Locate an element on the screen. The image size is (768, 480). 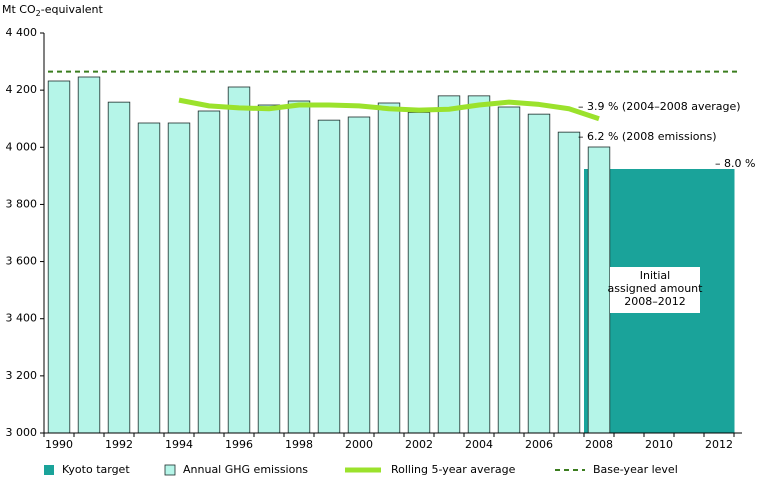
x-tick-label: 1992 is located at coordinates (119, 444).